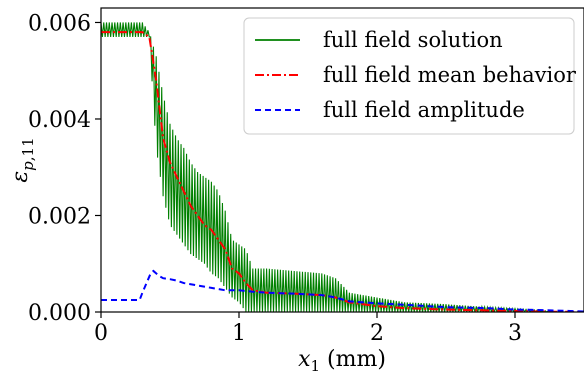 The height and width of the screenshot is (378, 584). What do you see at coordinates (413, 40) in the screenshot?
I see `legend-label-solution: full field solution` at bounding box center [413, 40].